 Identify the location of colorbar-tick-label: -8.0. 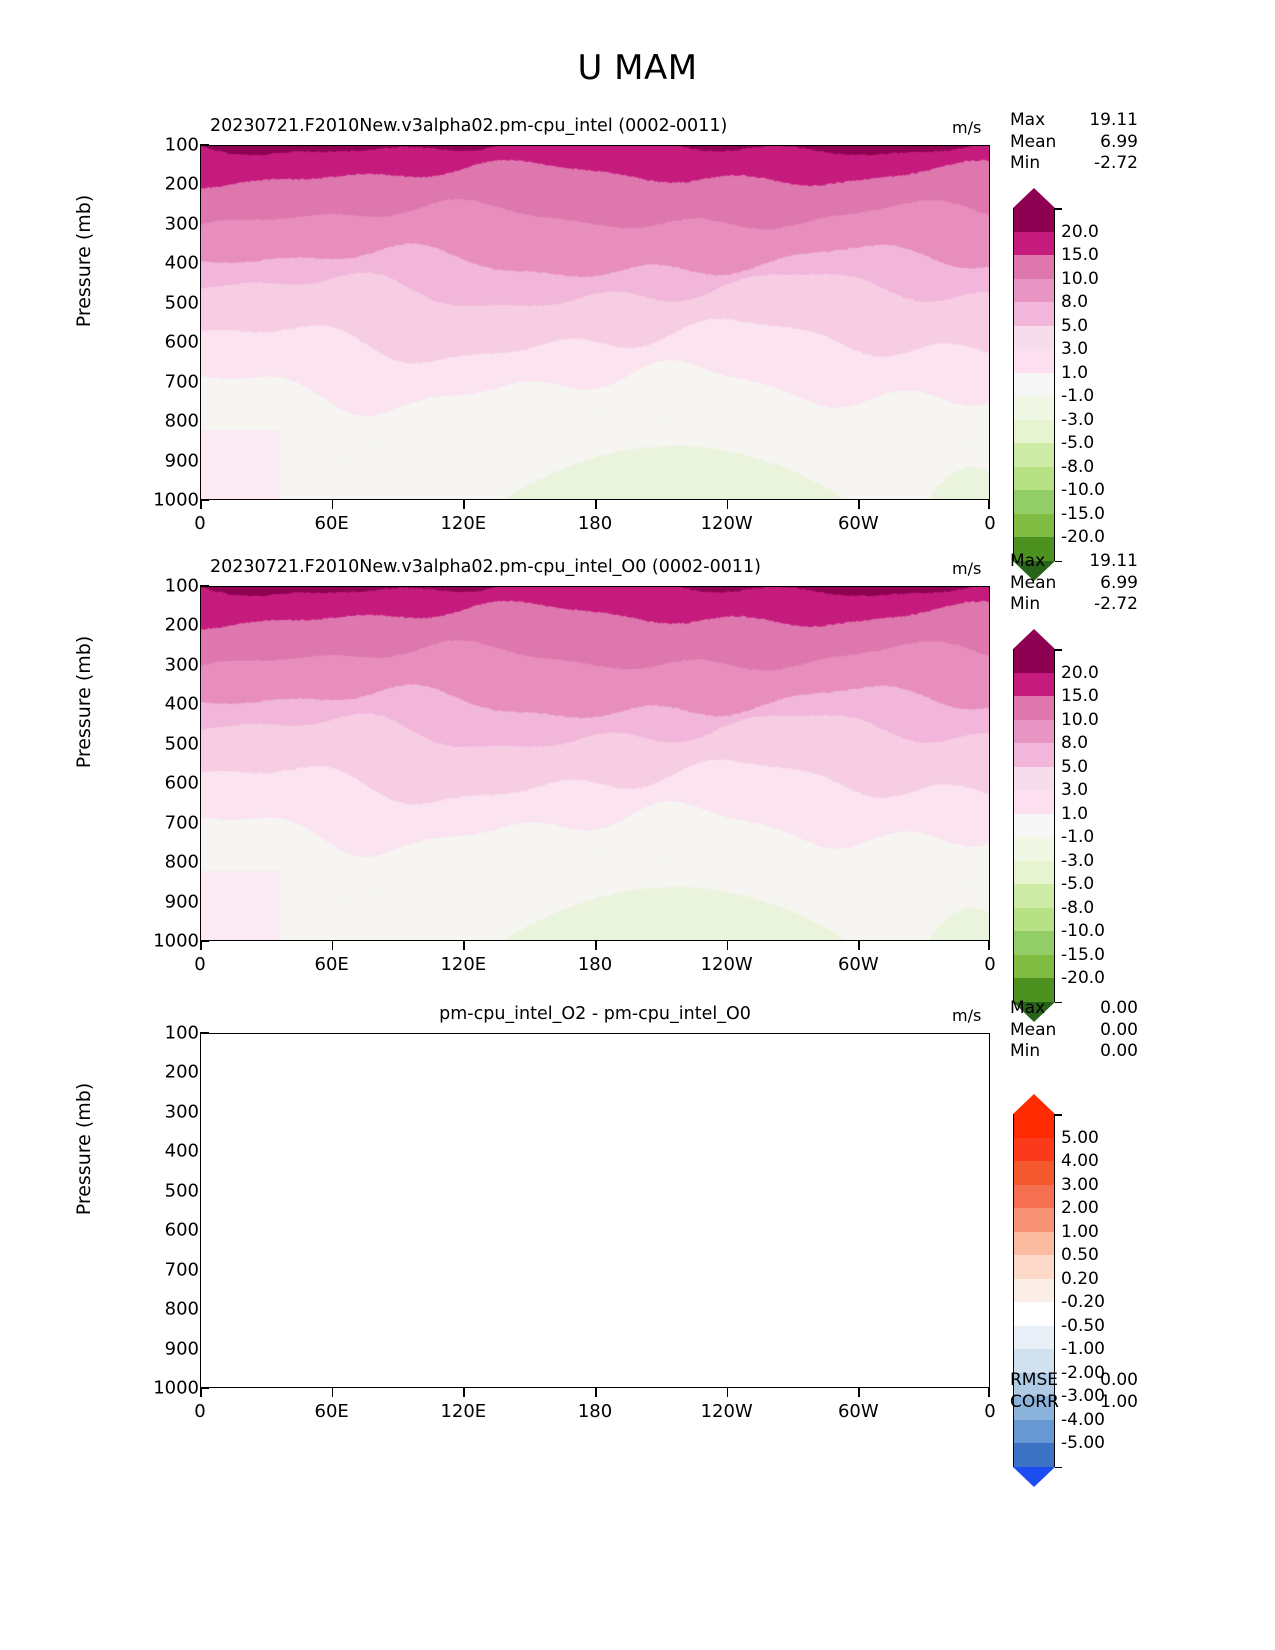
(1078, 907).